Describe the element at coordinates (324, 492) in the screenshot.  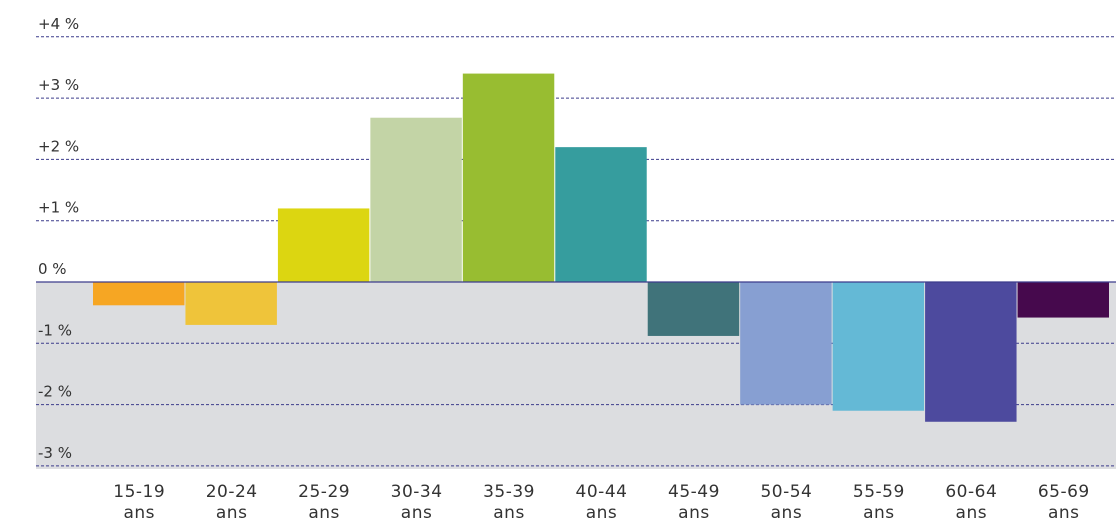
I see `x-category-label: 25-29` at that location.